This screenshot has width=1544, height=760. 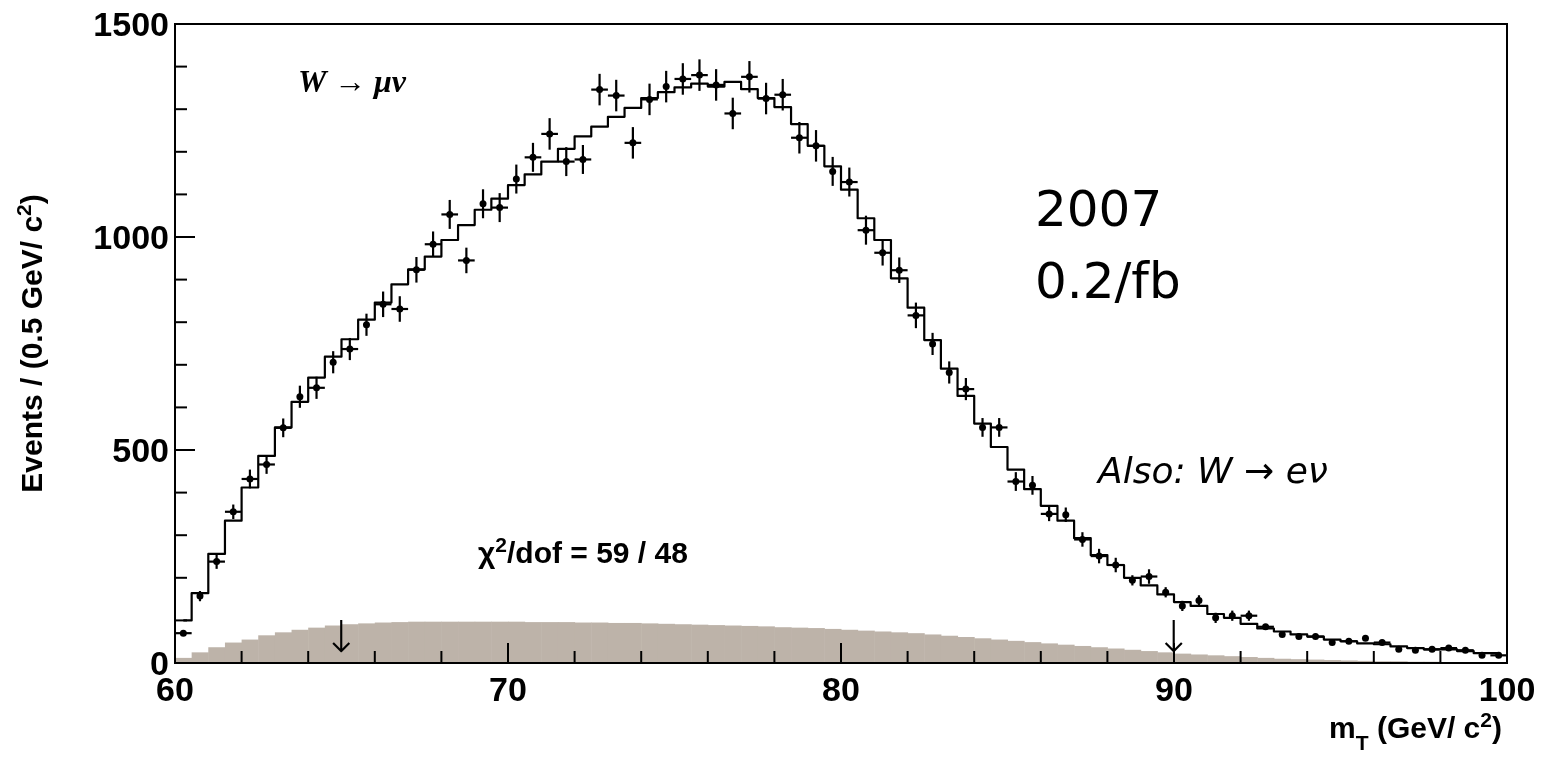 What do you see at coordinates (131, 24) in the screenshot?
I see `y-tick-label: 1500` at bounding box center [131, 24].